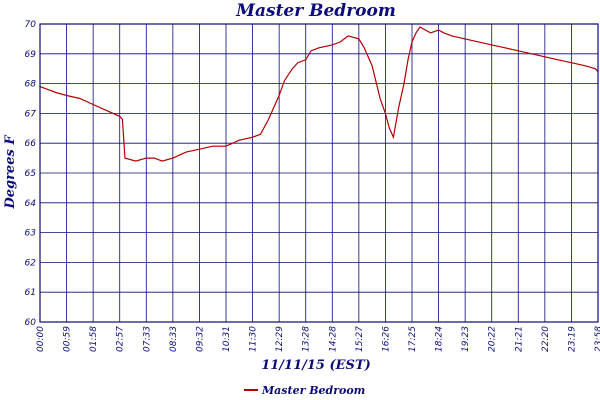 This screenshot has height=400, width=600. Describe the element at coordinates (597, 339) in the screenshot. I see `x-tick-label: 23:58` at that location.